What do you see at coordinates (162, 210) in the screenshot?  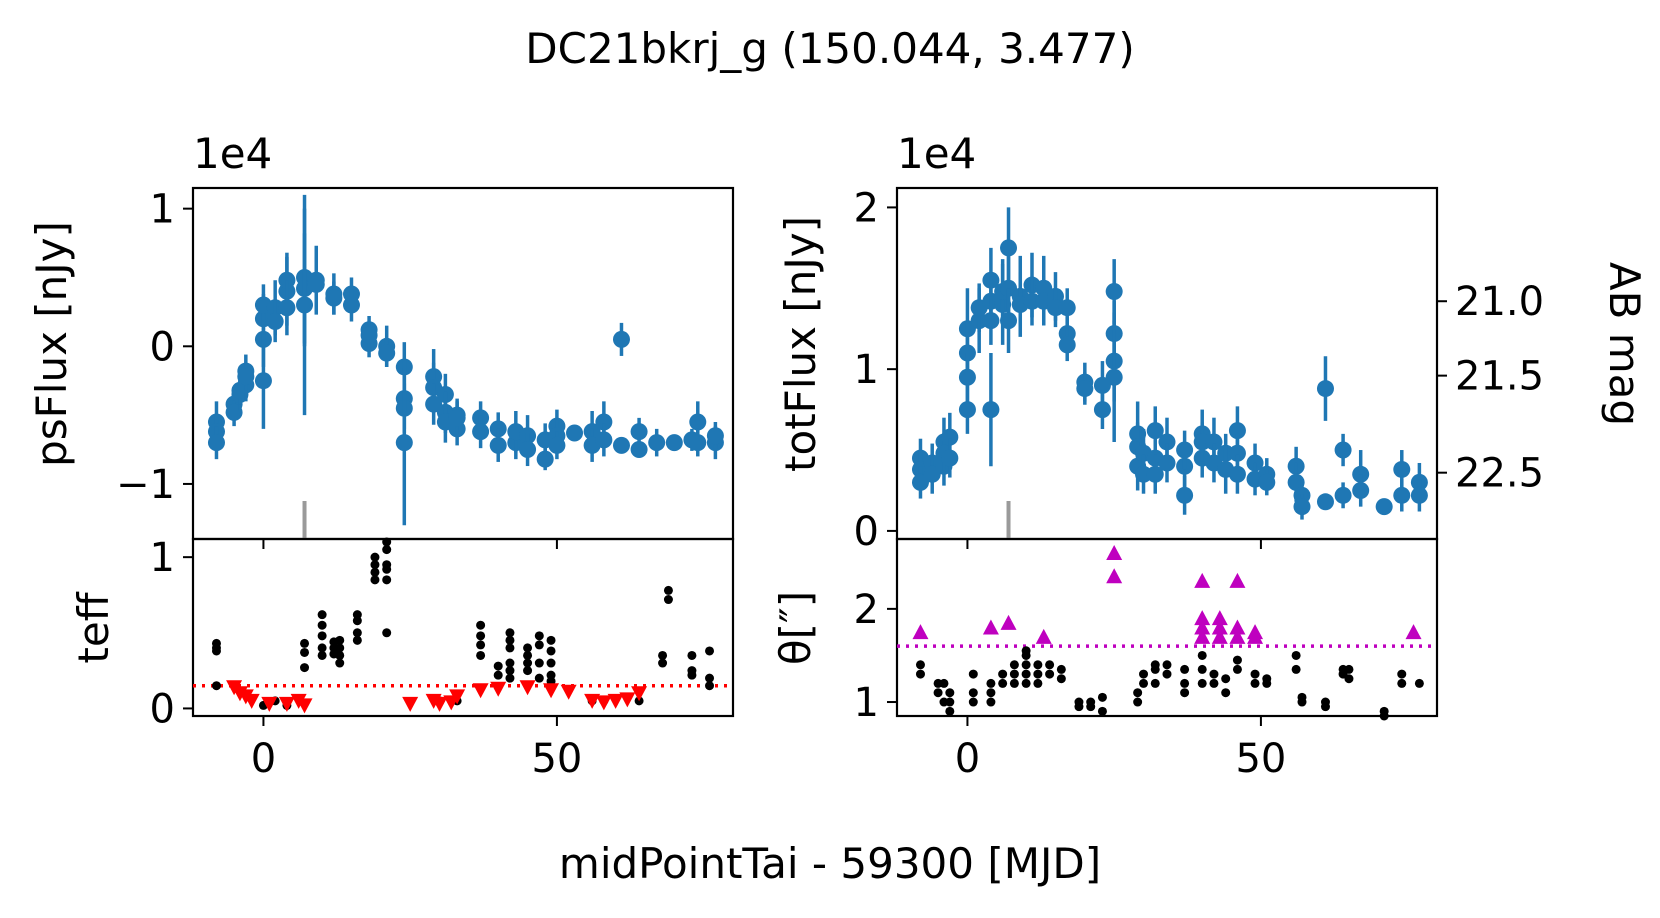 I see `psflux-y-tick-label: 1` at bounding box center [162, 210].